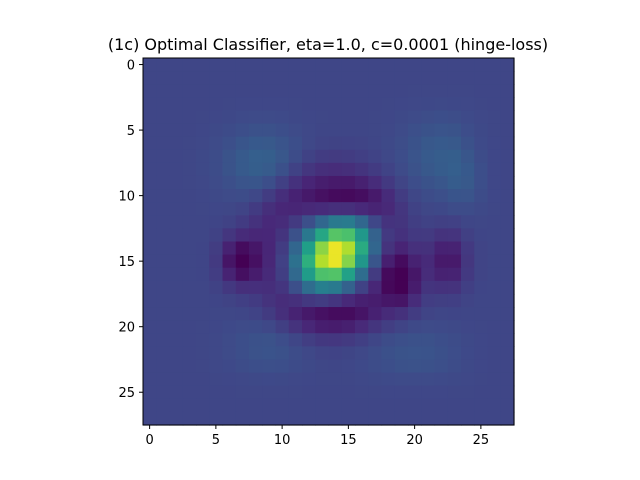 The width and height of the screenshot is (640, 480). Describe the element at coordinates (131, 131) in the screenshot. I see `y-tick-label: 5` at that location.